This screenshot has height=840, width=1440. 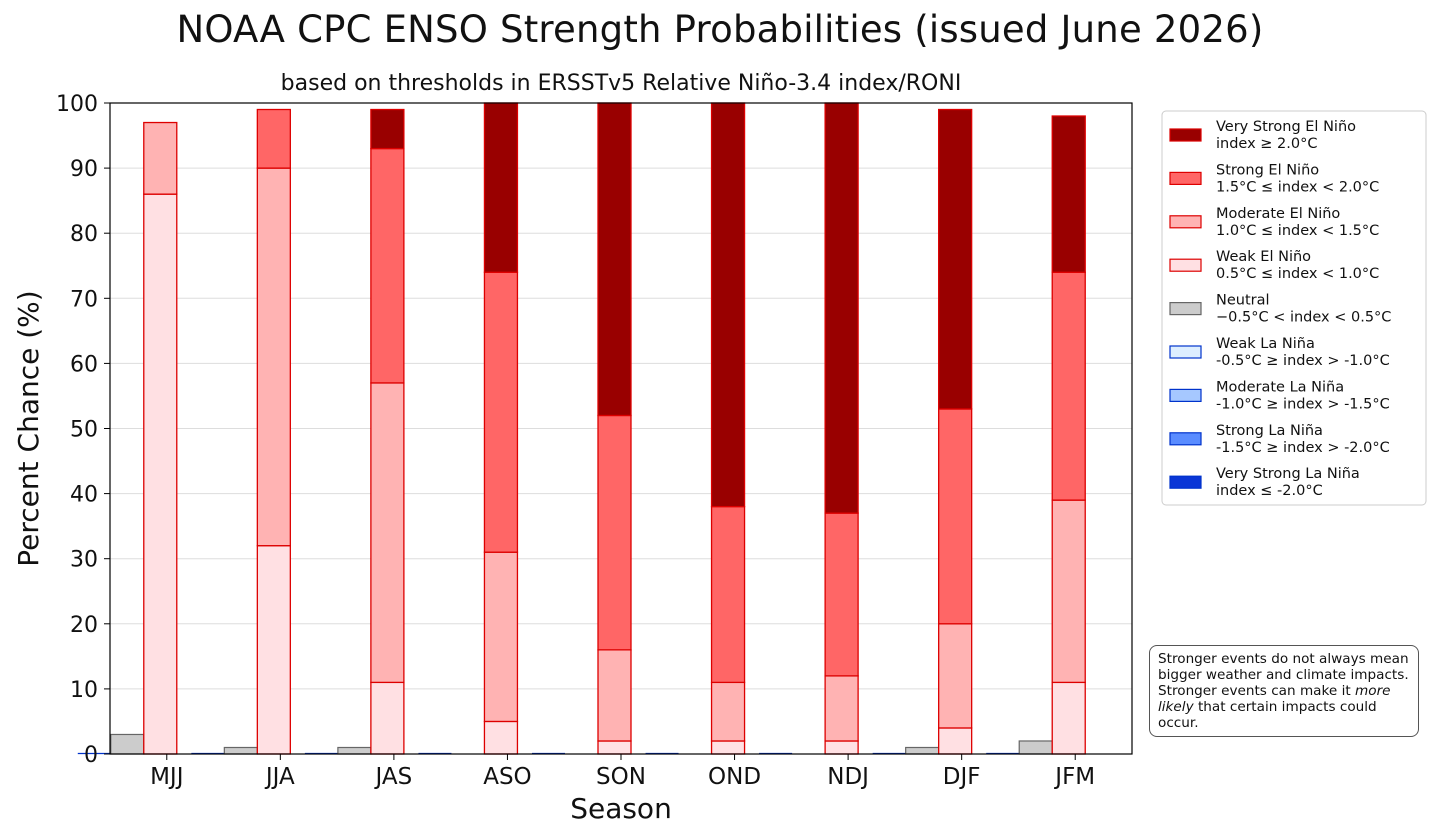 I want to click on y-tick-label: 10, so click(x=84, y=690).